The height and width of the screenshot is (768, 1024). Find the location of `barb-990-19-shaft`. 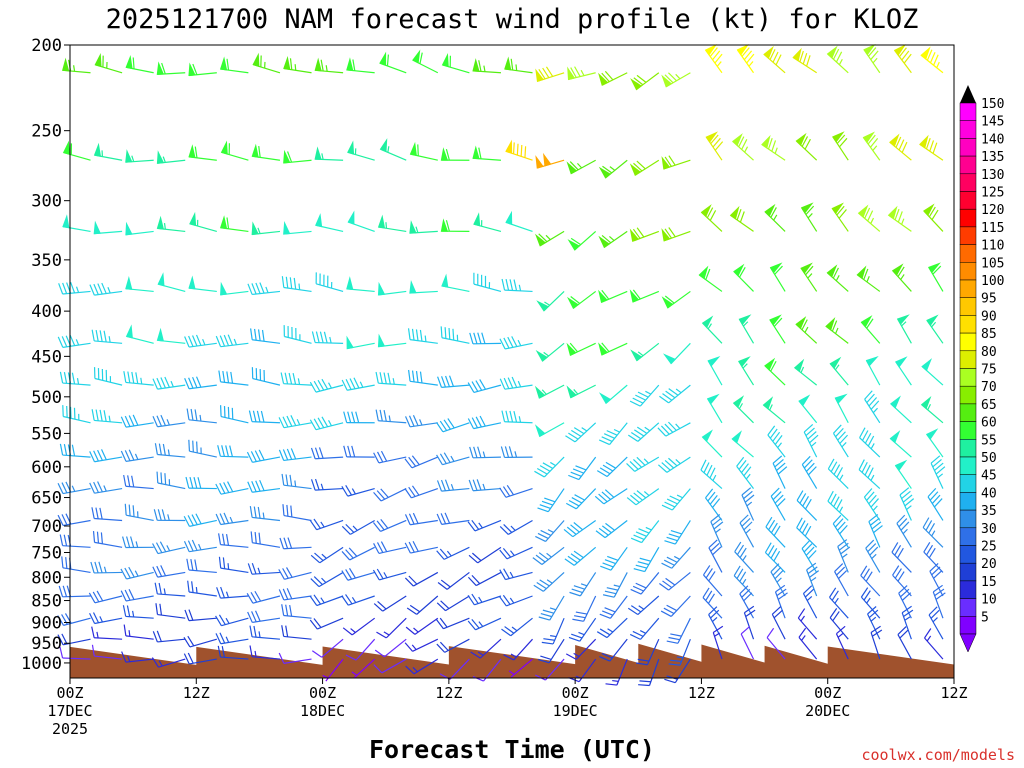

barb-990-19-shaft is located at coordinates (266, 658).